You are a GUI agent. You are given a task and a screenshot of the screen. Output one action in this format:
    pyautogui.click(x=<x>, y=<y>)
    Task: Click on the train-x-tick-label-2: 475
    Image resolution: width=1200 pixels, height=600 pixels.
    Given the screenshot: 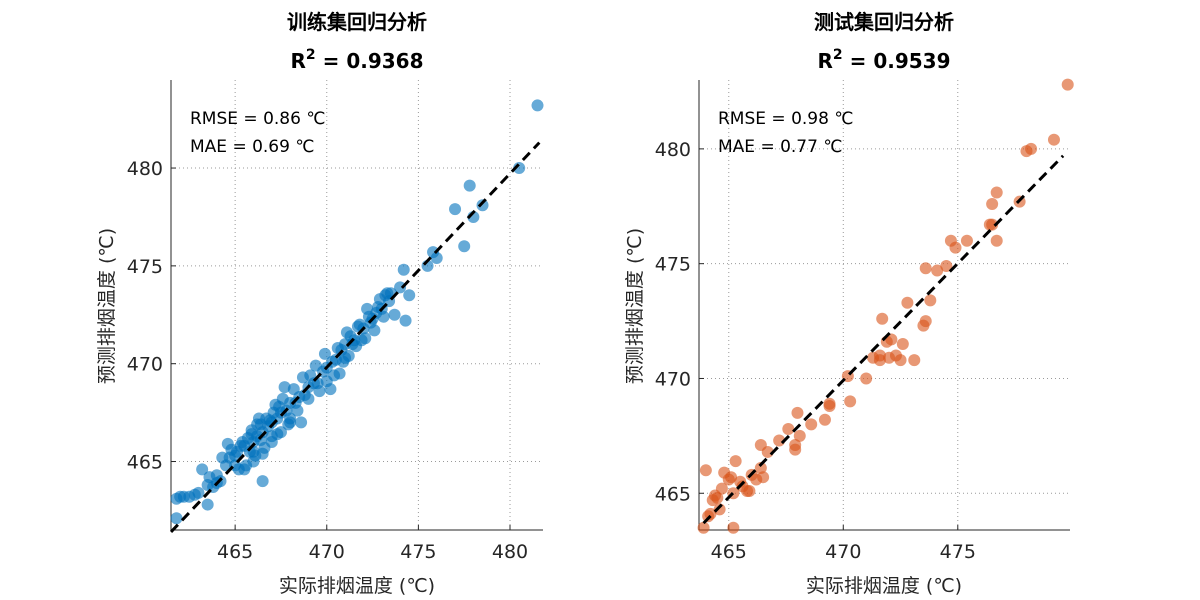 What is the action you would take?
    pyautogui.click(x=418, y=552)
    